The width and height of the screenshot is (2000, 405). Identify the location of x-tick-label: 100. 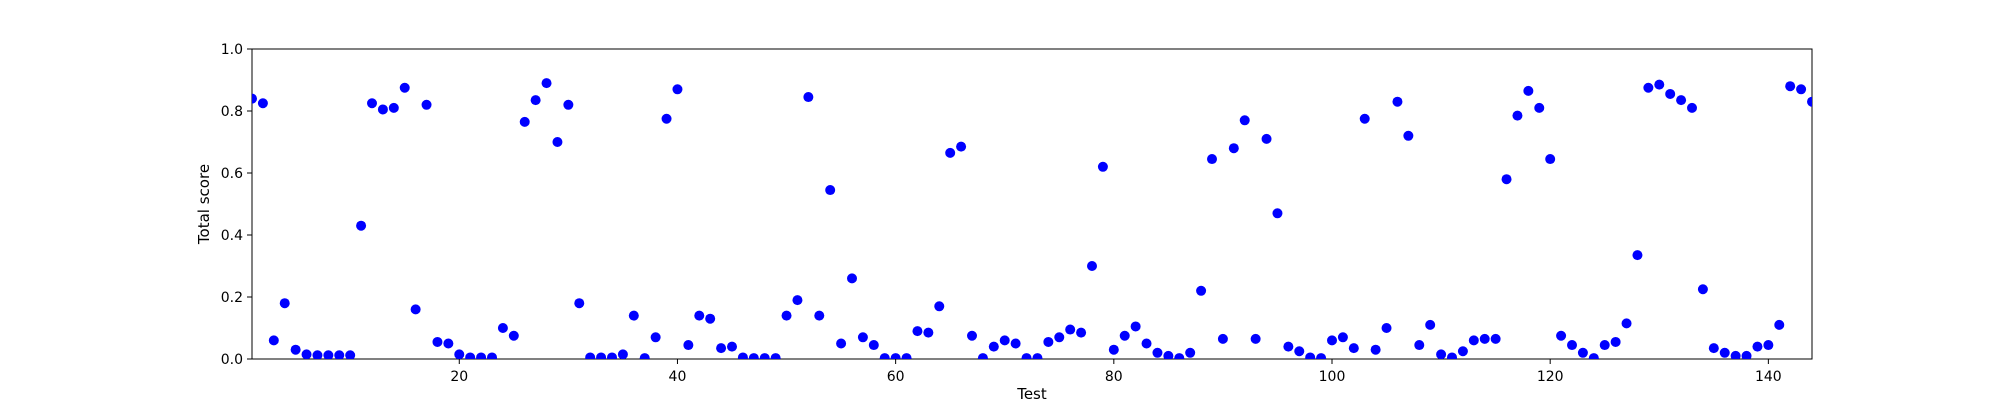
(1332, 377).